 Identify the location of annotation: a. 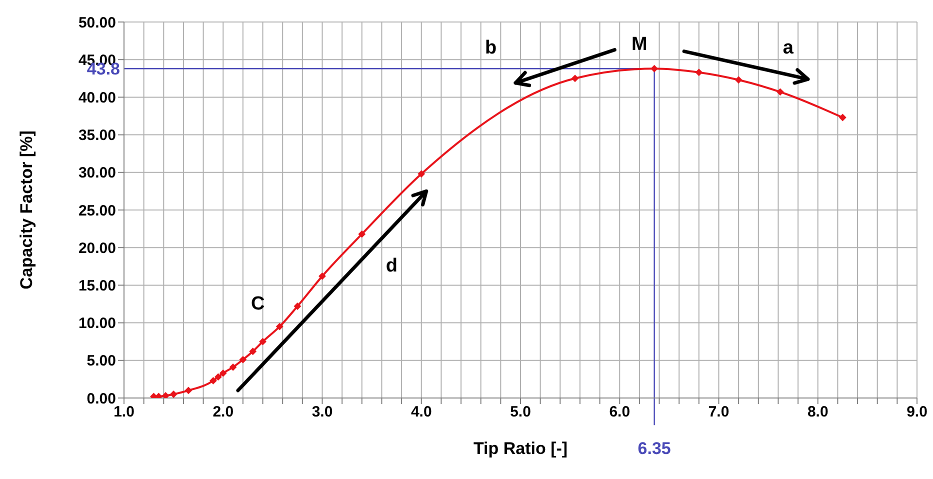
(788, 48).